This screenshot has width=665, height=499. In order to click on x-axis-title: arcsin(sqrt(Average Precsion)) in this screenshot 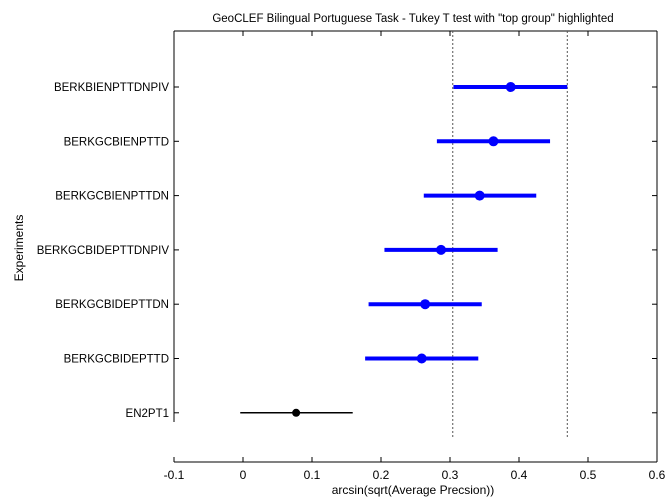, I will do `click(413, 490)`.